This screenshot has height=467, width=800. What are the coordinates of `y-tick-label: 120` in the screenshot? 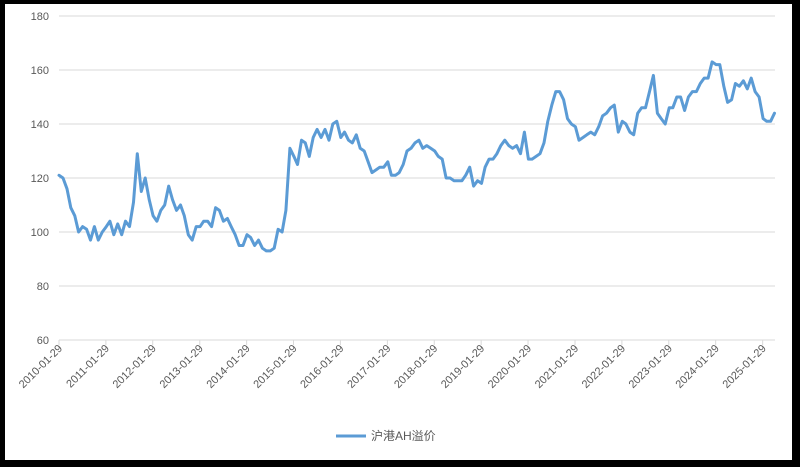 It's located at (40, 179).